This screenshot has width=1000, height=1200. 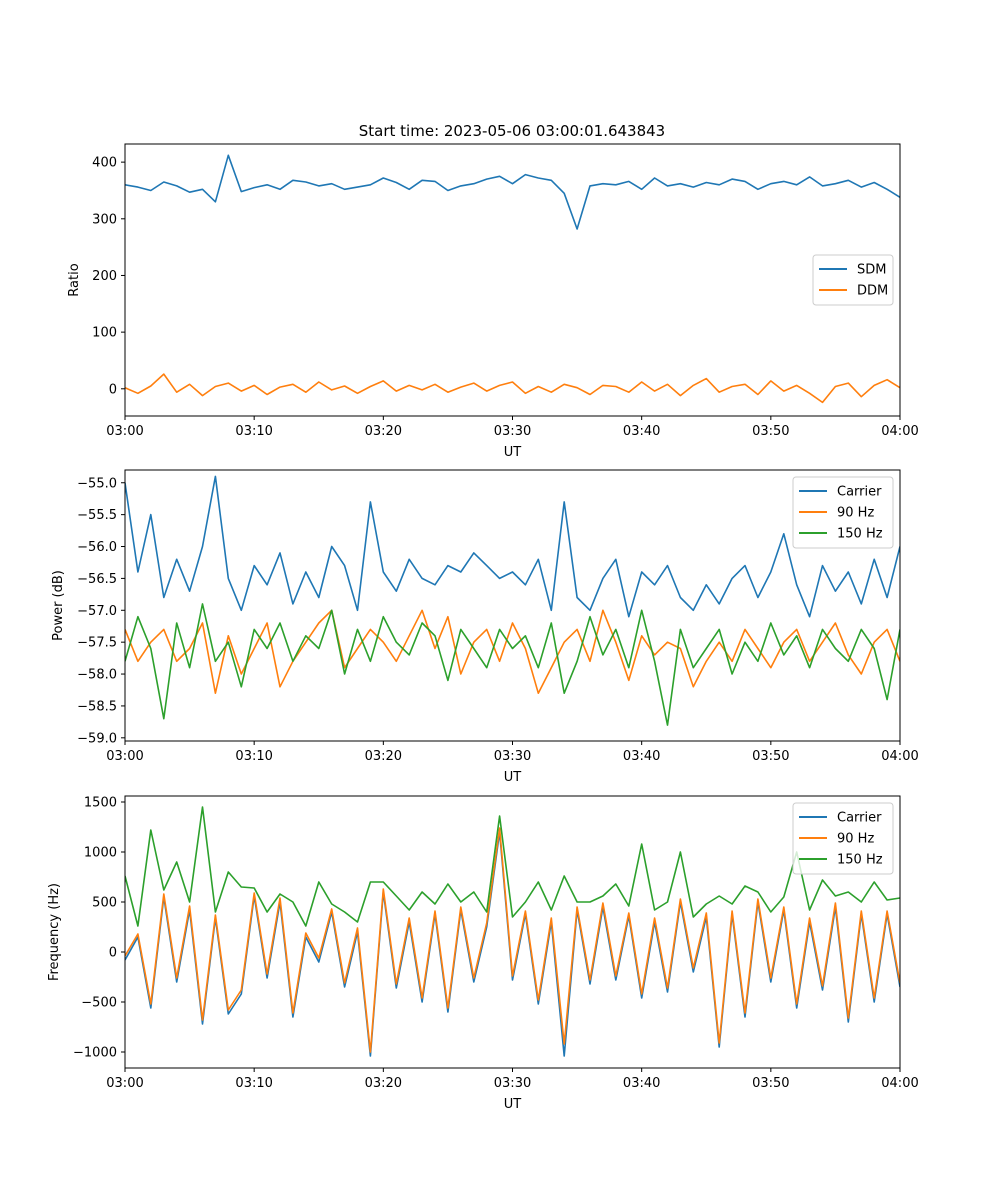 I want to click on series-line-sdm, so click(x=512, y=192).